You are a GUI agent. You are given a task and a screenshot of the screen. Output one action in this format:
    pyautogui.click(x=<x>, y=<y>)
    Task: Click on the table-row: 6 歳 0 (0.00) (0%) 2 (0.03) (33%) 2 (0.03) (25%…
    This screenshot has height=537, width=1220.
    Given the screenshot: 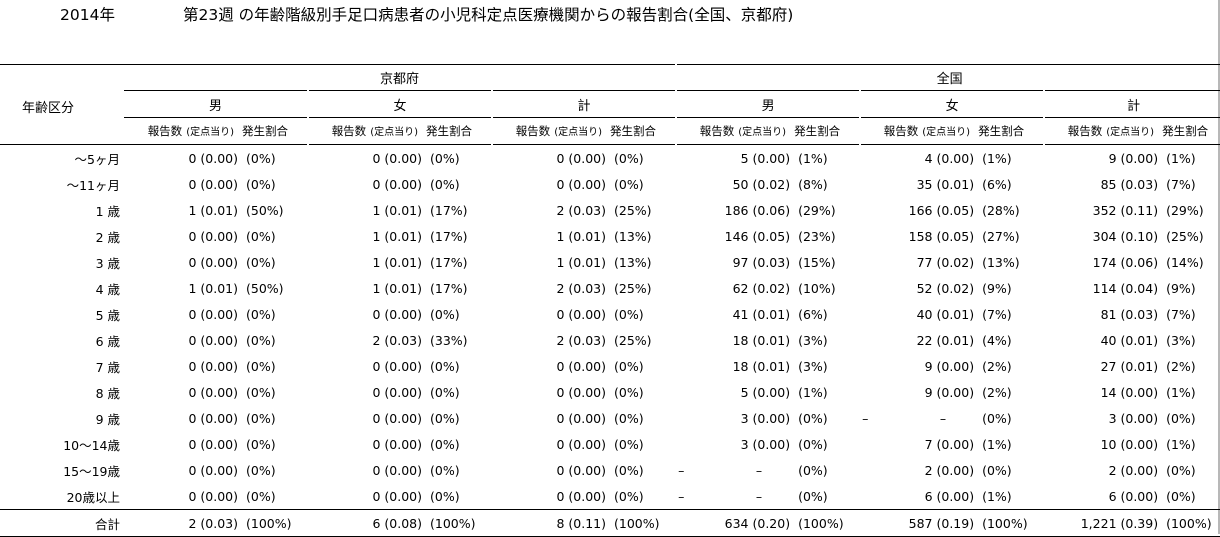 What is the action you would take?
    pyautogui.click(x=610, y=340)
    